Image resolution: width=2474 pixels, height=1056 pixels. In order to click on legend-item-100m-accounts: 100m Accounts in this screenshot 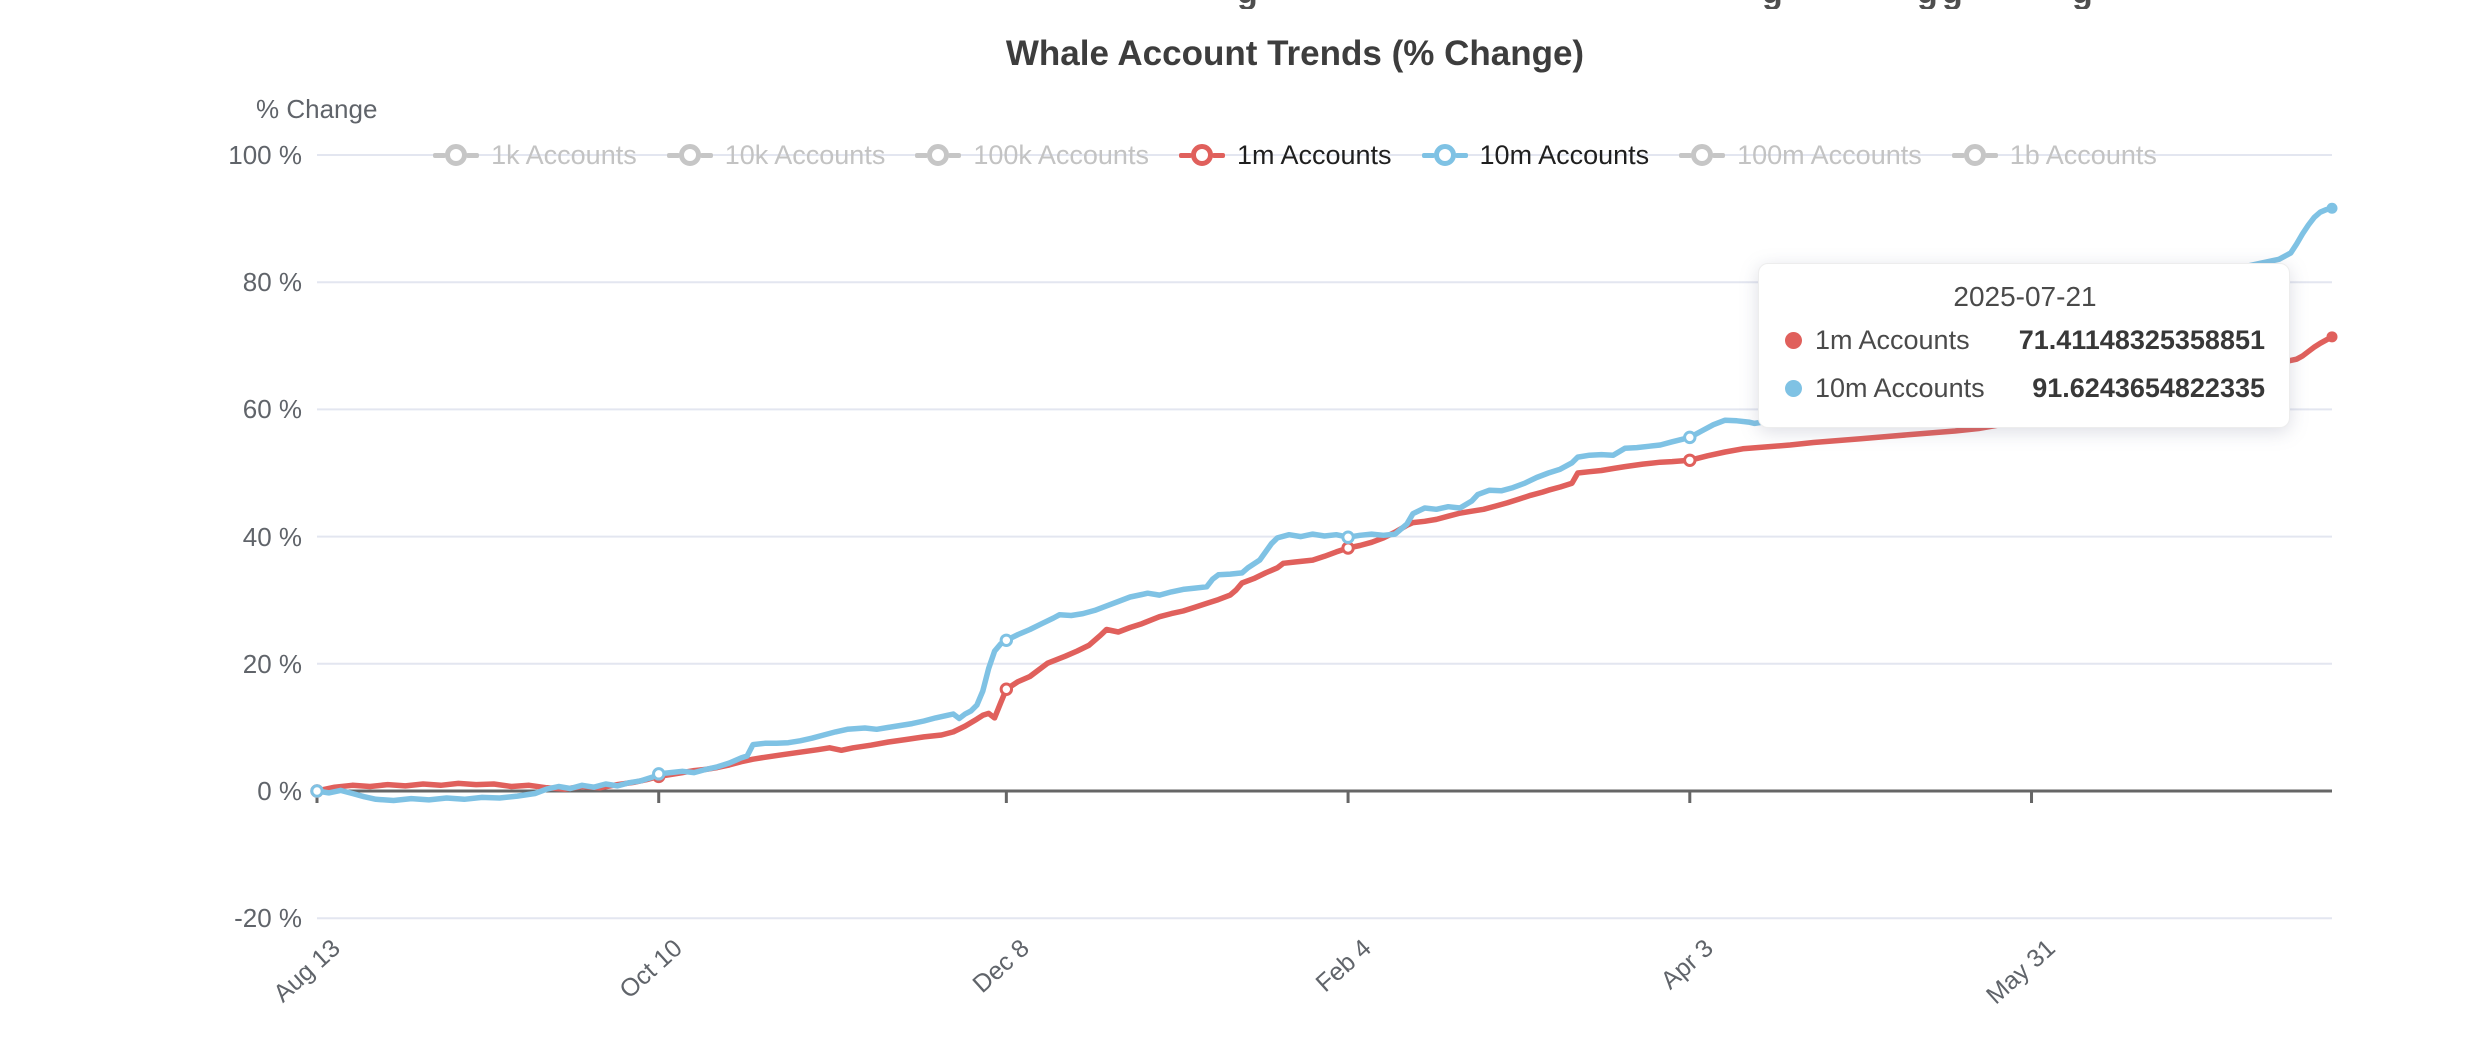, I will do `click(1800, 155)`.